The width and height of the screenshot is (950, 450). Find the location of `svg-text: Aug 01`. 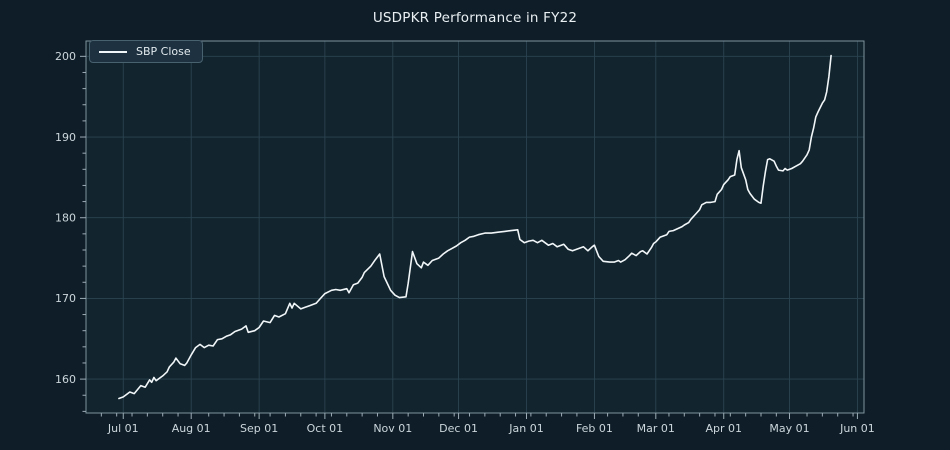

svg-text: Aug 01 is located at coordinates (191, 428).